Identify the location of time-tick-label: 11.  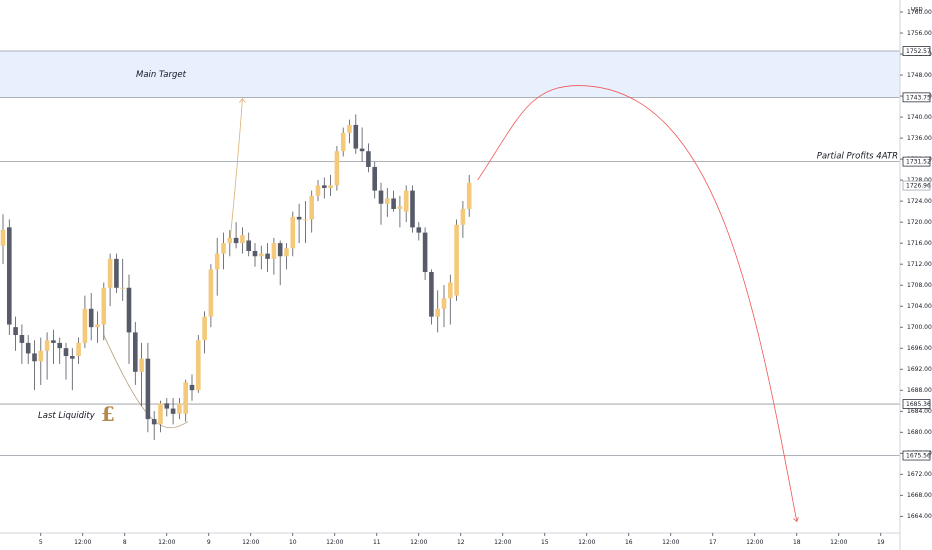
(377, 542).